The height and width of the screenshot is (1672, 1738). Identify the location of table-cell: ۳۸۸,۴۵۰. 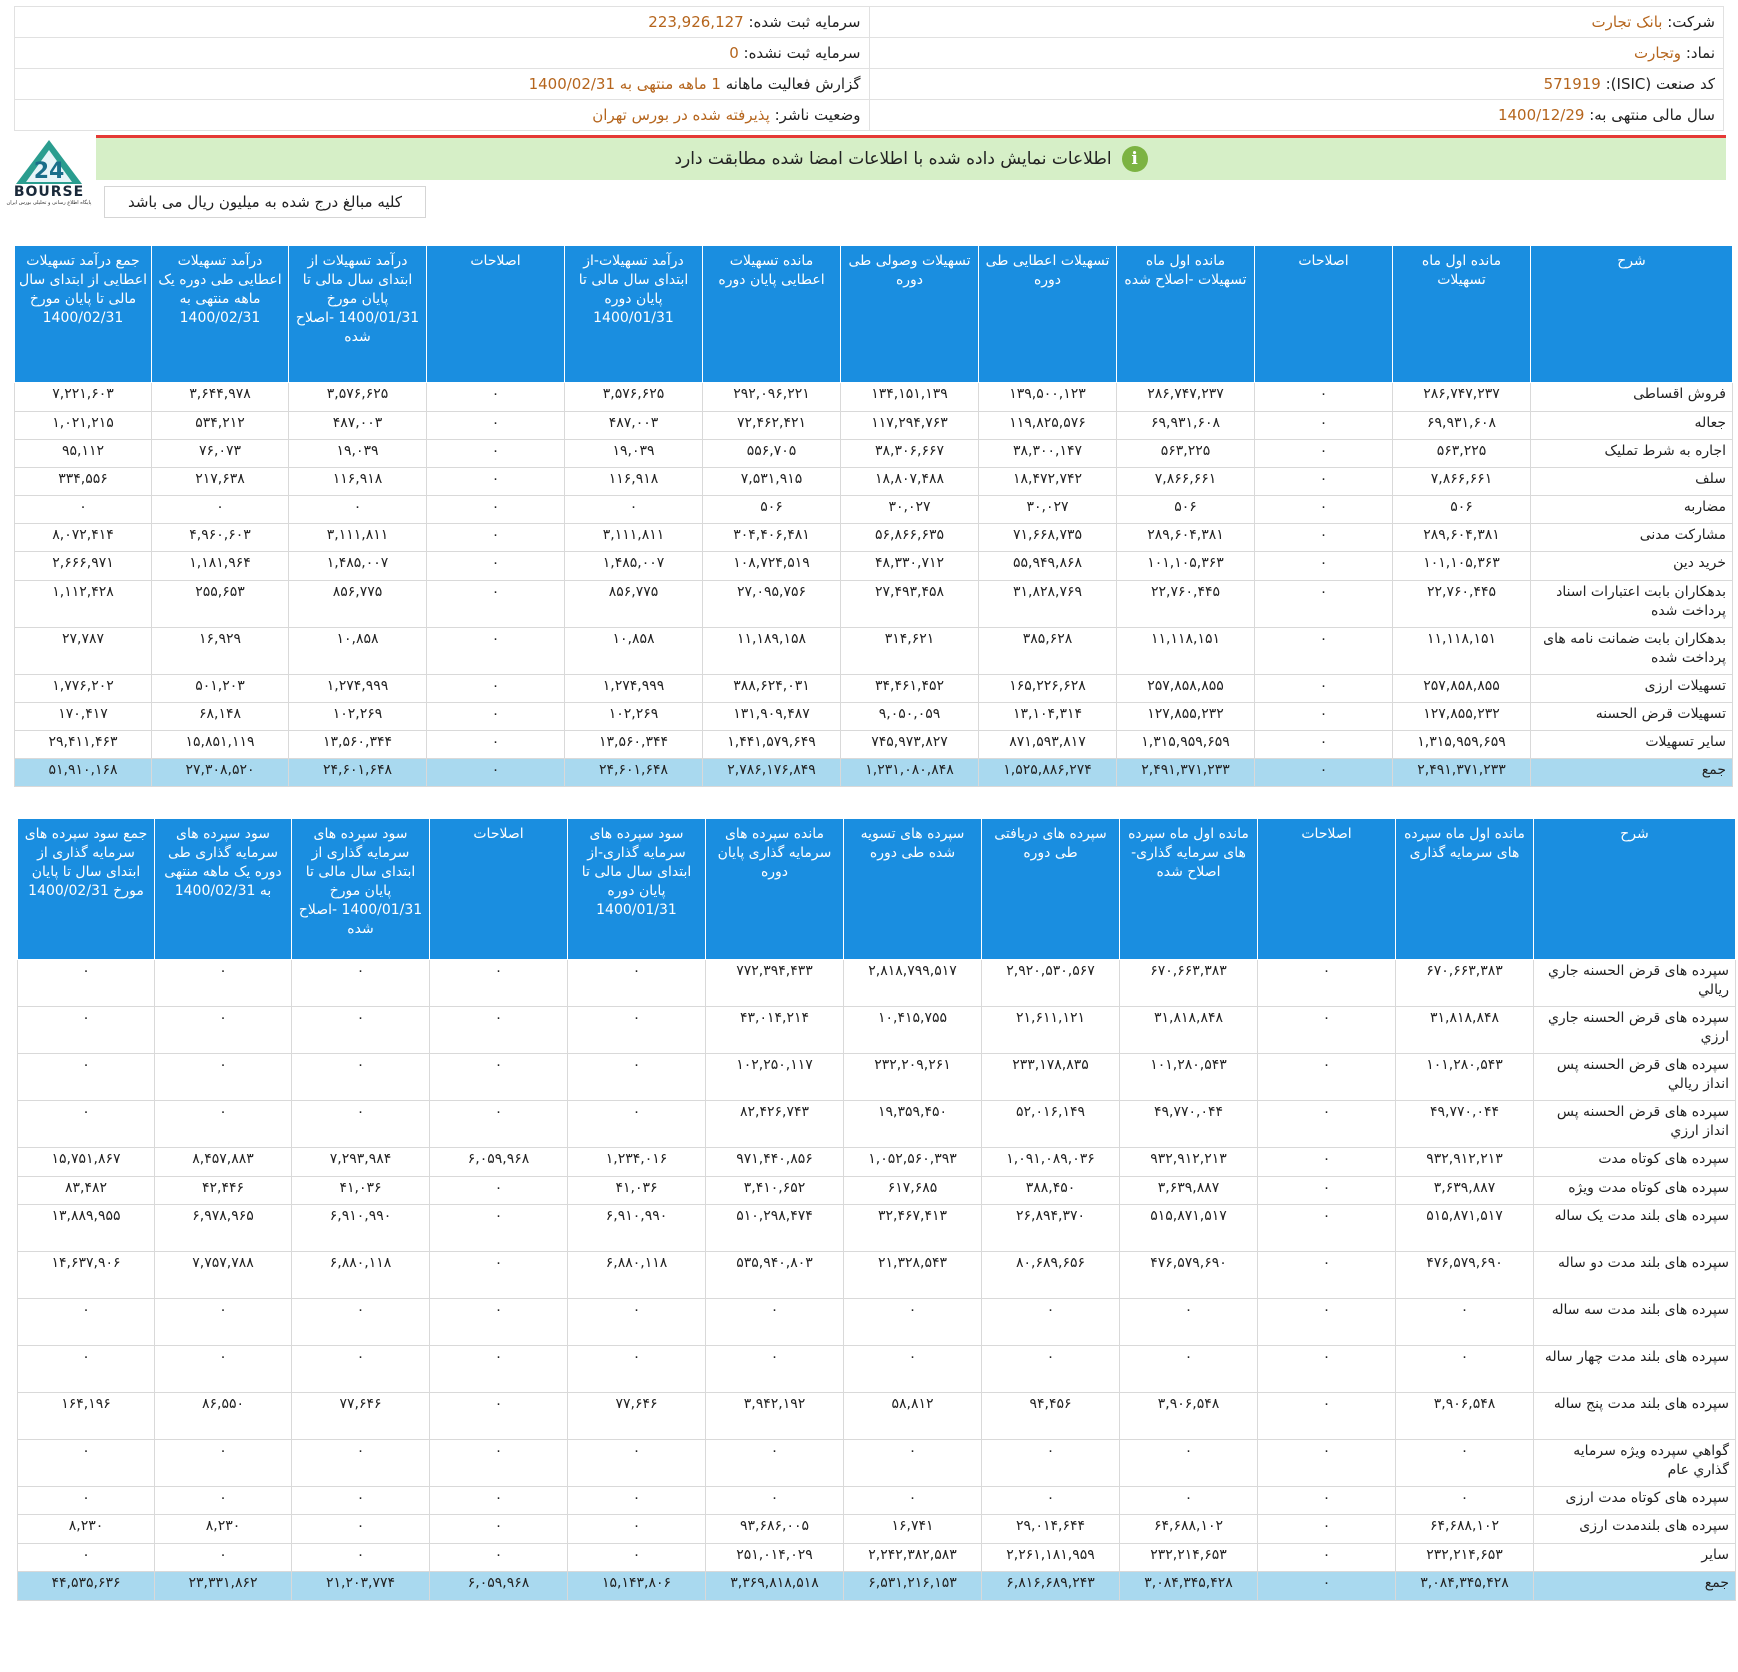
(1050, 1190).